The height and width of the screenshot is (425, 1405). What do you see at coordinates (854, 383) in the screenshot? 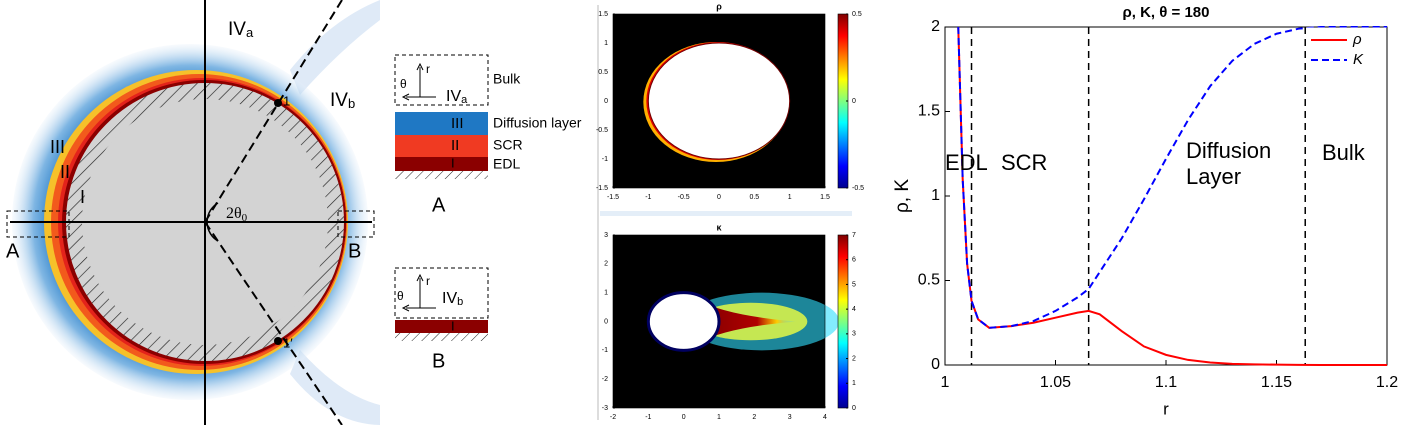
I see `colorbar-tick-label: 1` at bounding box center [854, 383].